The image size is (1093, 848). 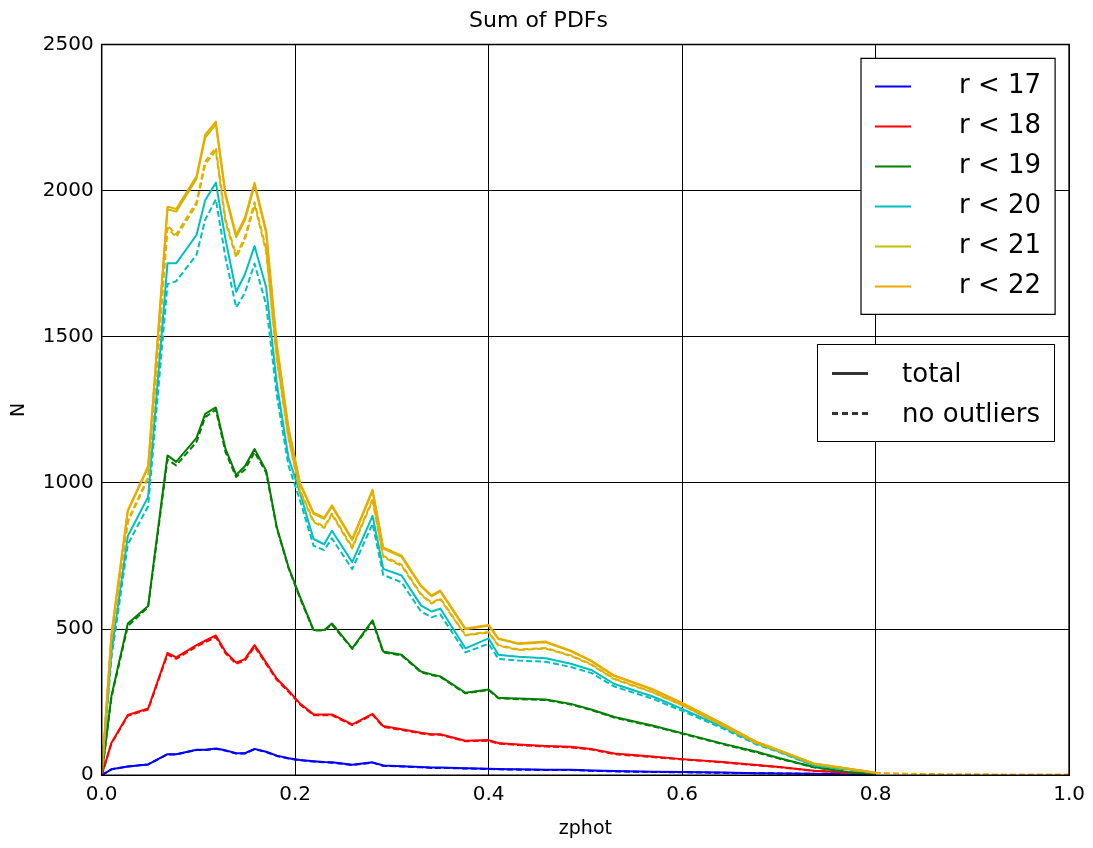 I want to click on x-axis-title: zphot, so click(x=585, y=826).